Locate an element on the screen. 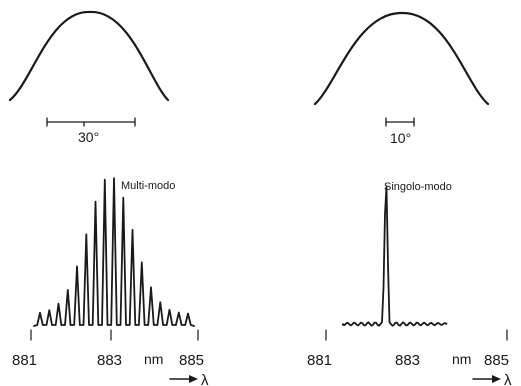 The height and width of the screenshot is (386, 521). mode-label-single: Singolo-modo is located at coordinates (418, 187).